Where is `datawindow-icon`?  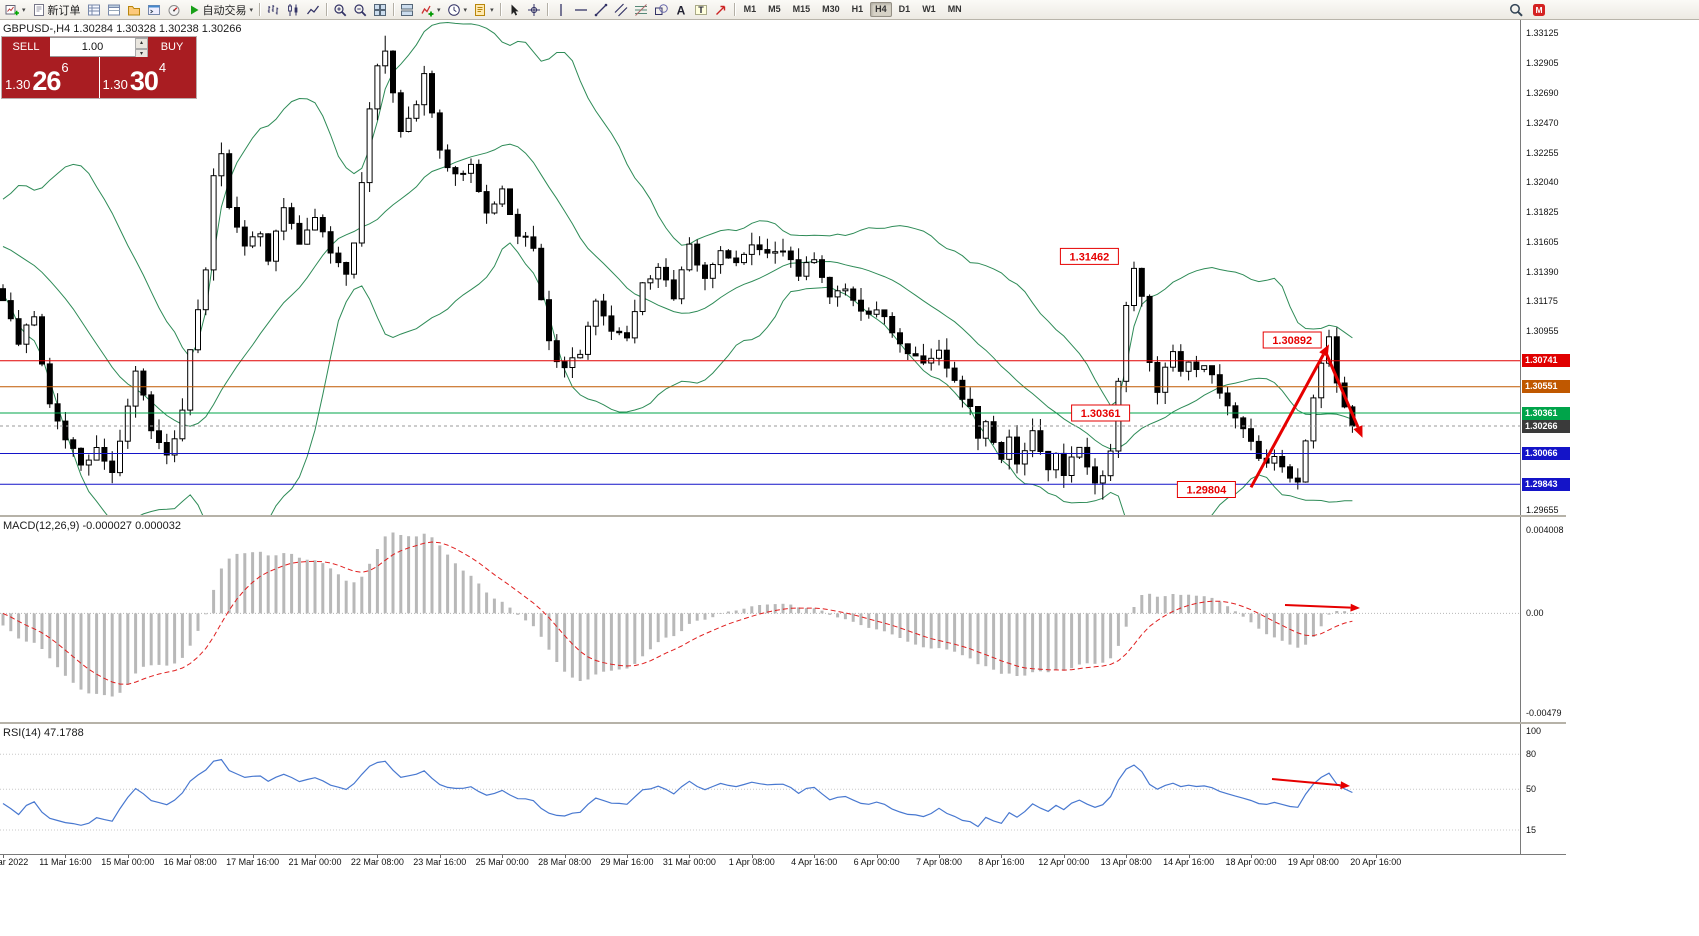 datawindow-icon is located at coordinates (114, 10).